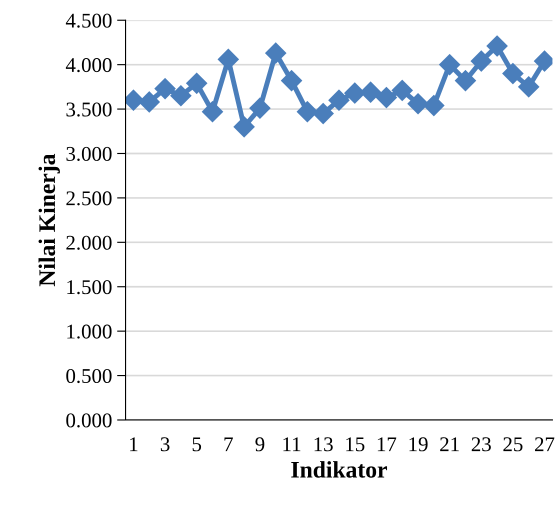  What do you see at coordinates (134, 444) in the screenshot?
I see `x-tick-label: 1` at bounding box center [134, 444].